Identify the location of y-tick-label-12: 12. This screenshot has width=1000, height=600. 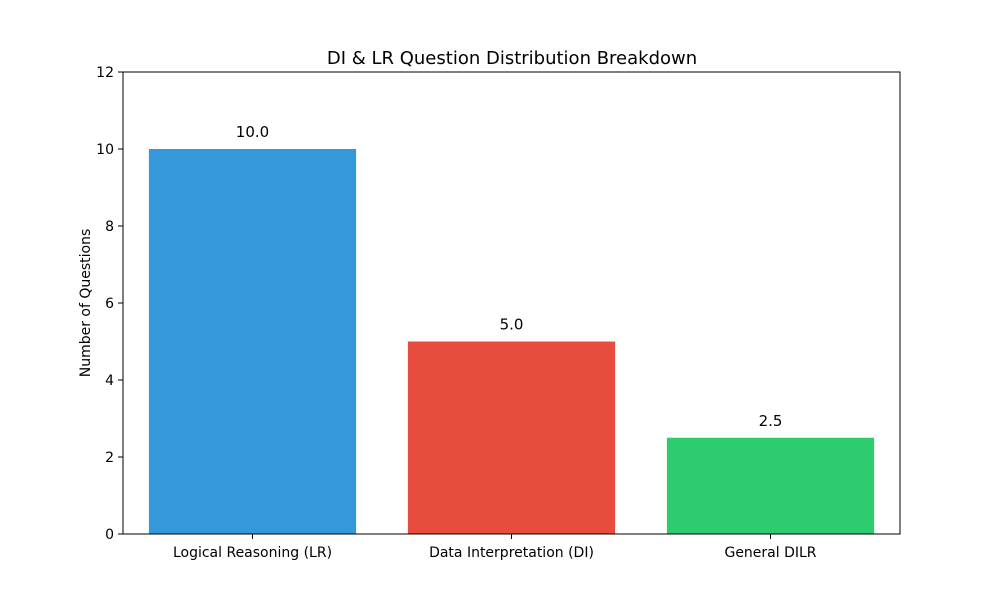
(105, 73).